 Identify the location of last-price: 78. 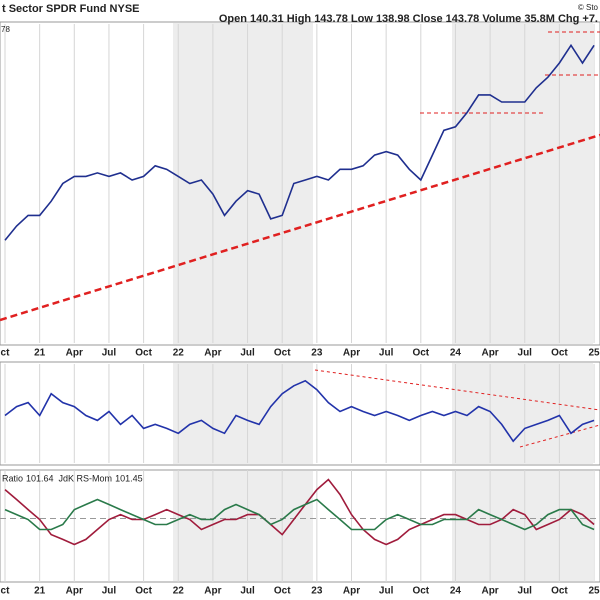
(5, 29).